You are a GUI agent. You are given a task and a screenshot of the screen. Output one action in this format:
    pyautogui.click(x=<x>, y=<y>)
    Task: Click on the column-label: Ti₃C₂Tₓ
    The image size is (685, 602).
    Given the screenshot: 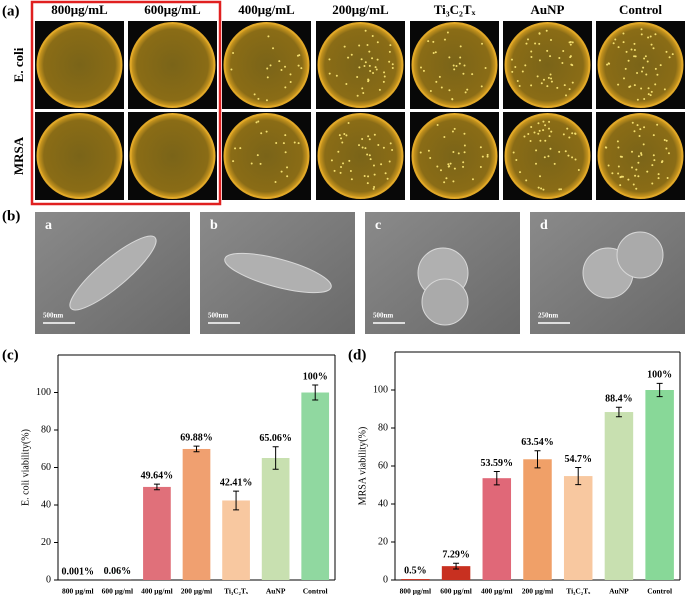 What is the action you would take?
    pyautogui.click(x=455, y=9)
    